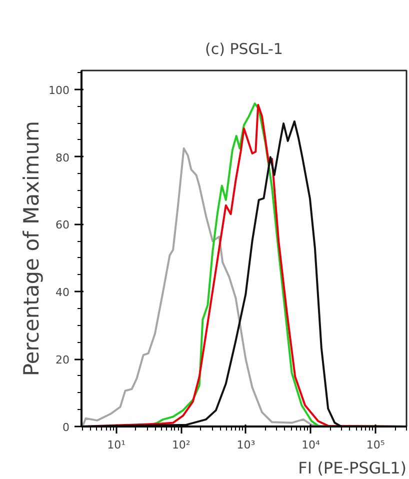  I want to click on x-tick-label: 10¹, so click(116, 445).